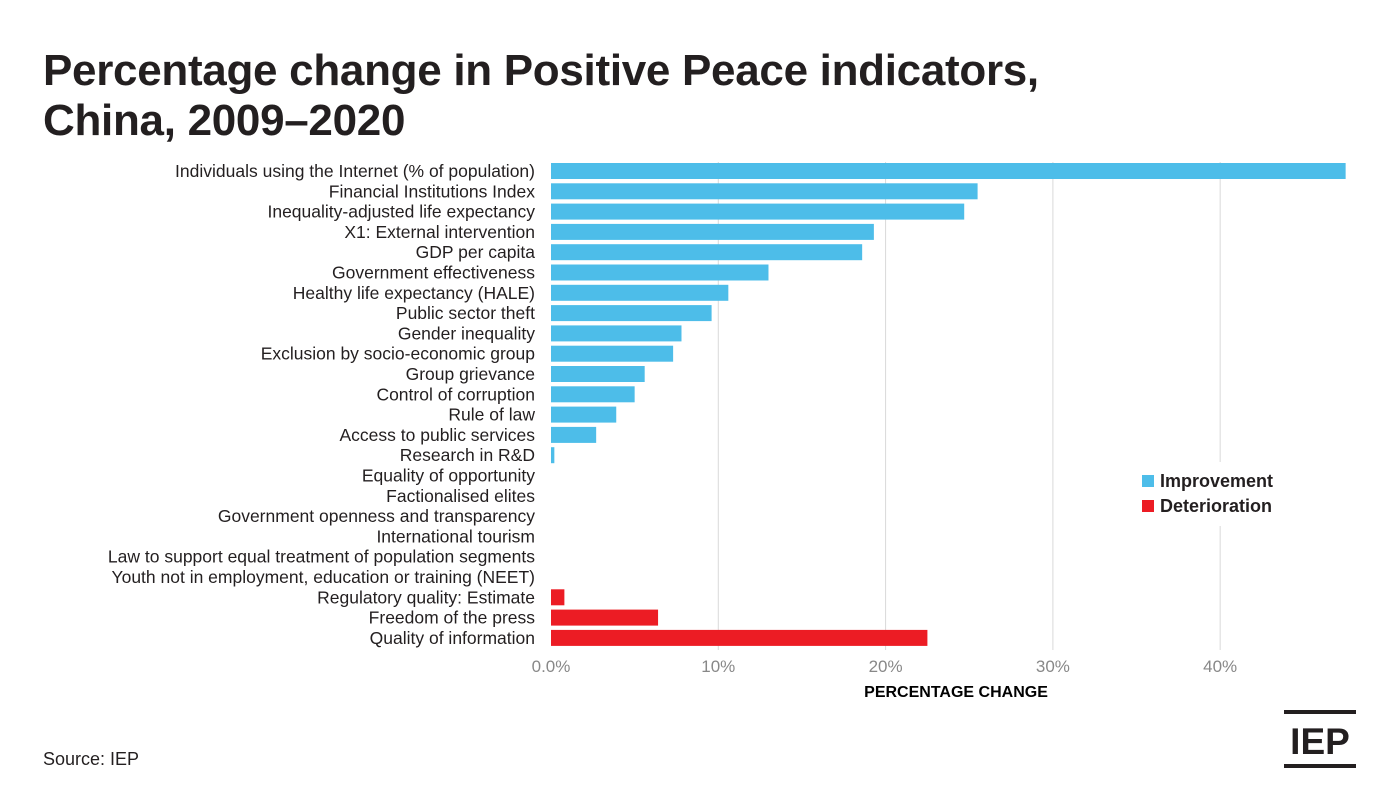 This screenshot has width=1400, height=810. Describe the element at coordinates (455, 394) in the screenshot. I see `category-label: Control of corruption` at that location.